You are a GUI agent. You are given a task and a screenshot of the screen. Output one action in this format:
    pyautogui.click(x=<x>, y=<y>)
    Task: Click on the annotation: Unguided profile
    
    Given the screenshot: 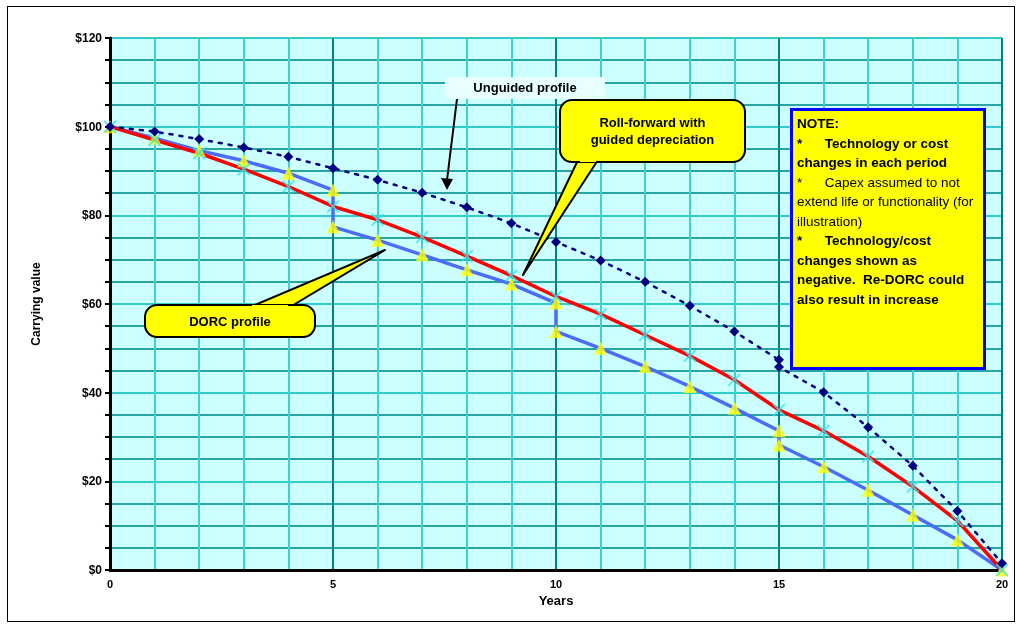 What is the action you would take?
    pyautogui.click(x=525, y=87)
    